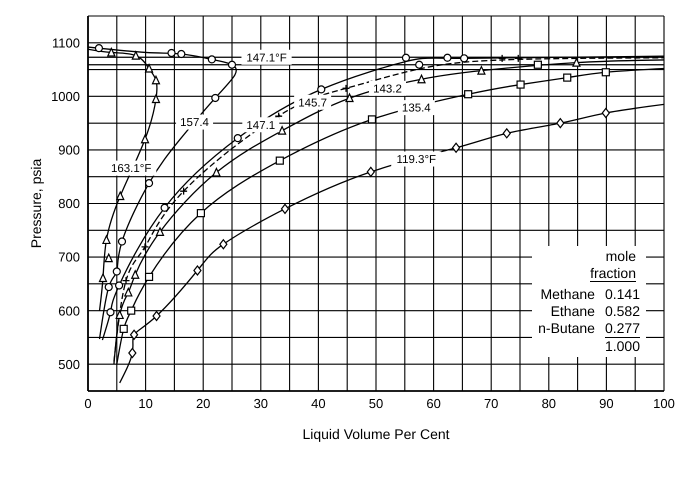 This screenshot has width=690, height=483. What do you see at coordinates (417, 108) in the screenshot?
I see `annotation: 135.4` at bounding box center [417, 108].